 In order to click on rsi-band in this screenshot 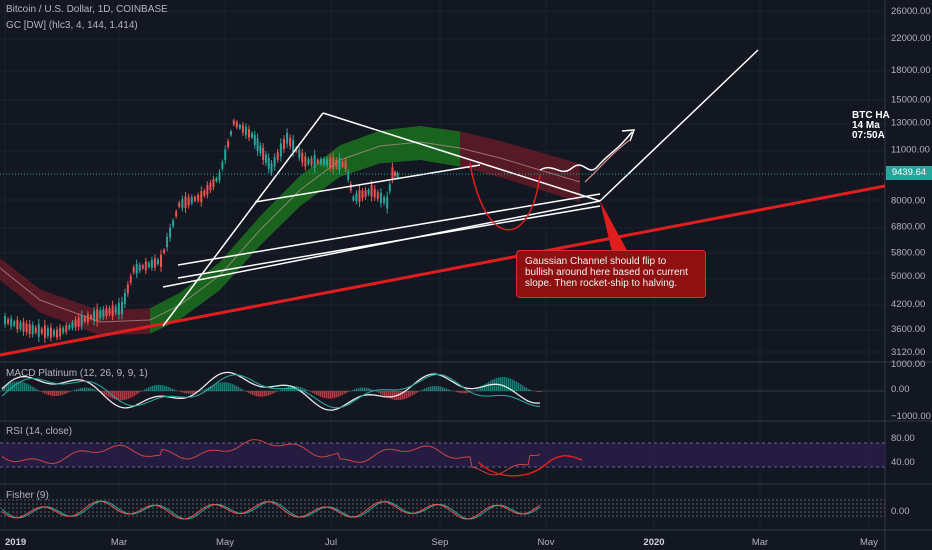, I will do `click(442, 455)`.